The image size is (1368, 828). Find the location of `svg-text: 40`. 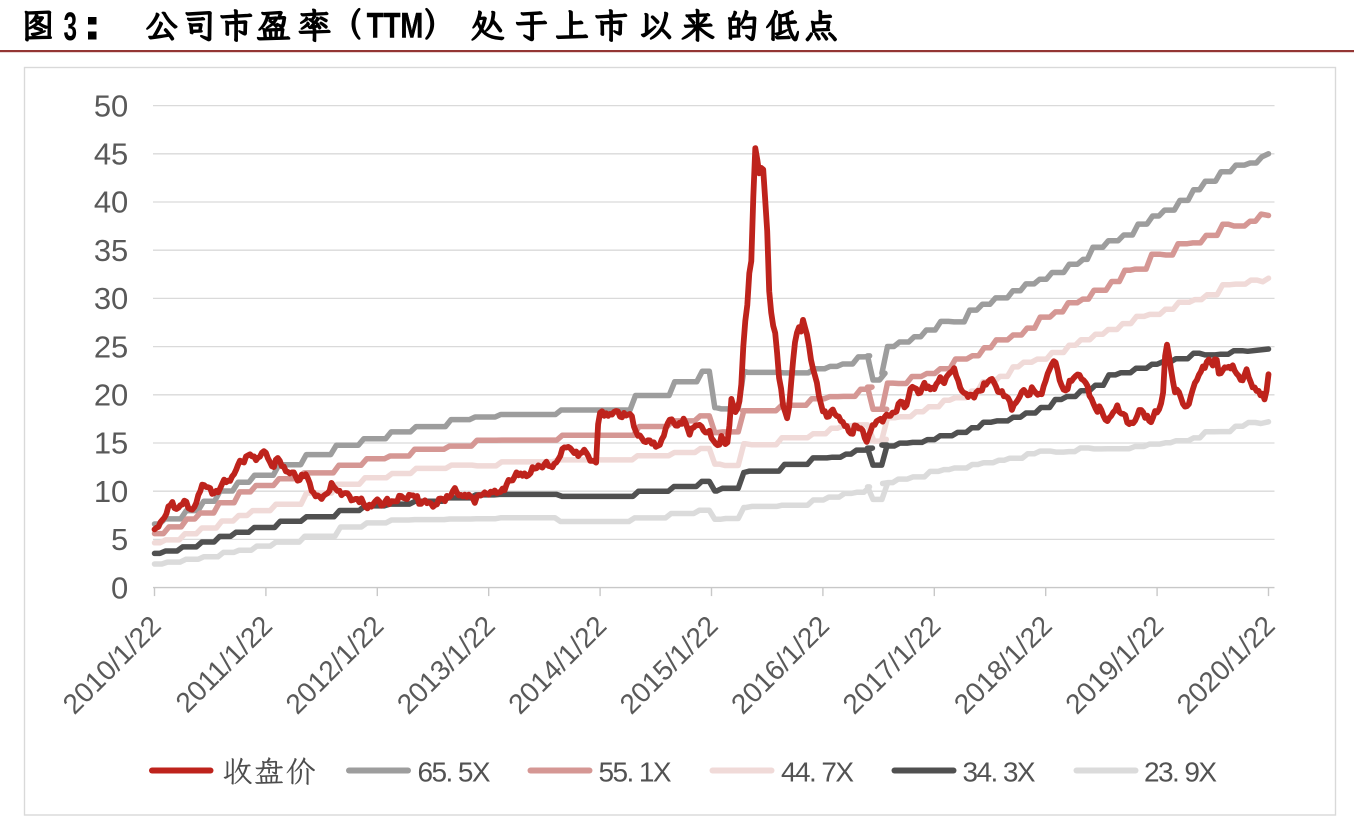

svg-text: 40 is located at coordinates (111, 202).